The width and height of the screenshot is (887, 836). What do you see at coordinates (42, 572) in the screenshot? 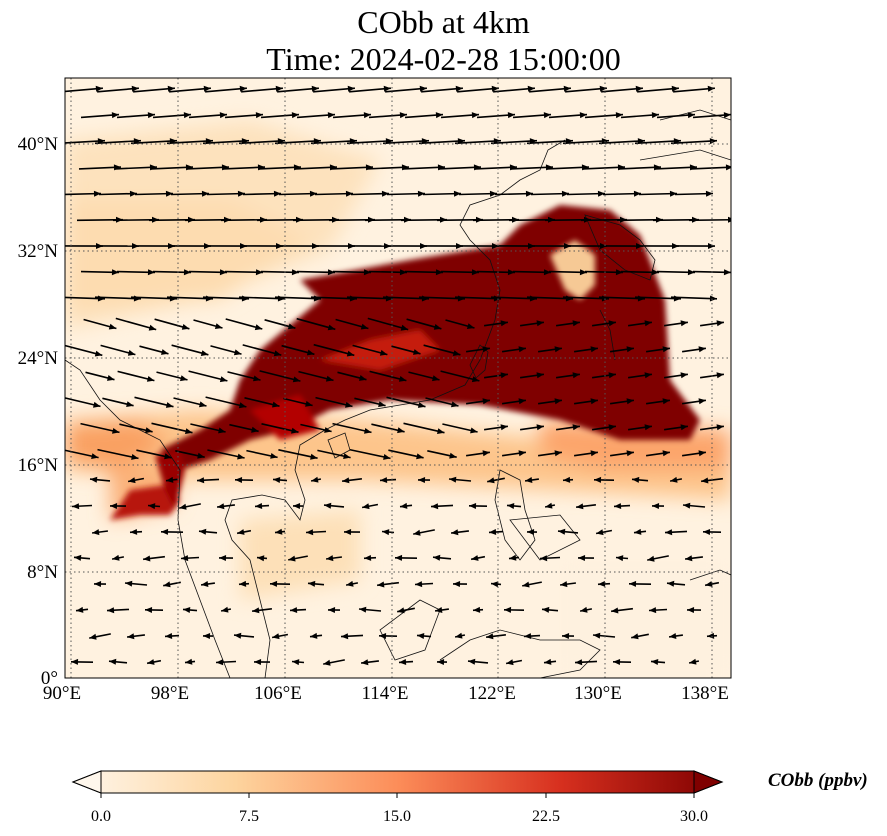
I see `lat-tick-label: 8°N` at bounding box center [42, 572].